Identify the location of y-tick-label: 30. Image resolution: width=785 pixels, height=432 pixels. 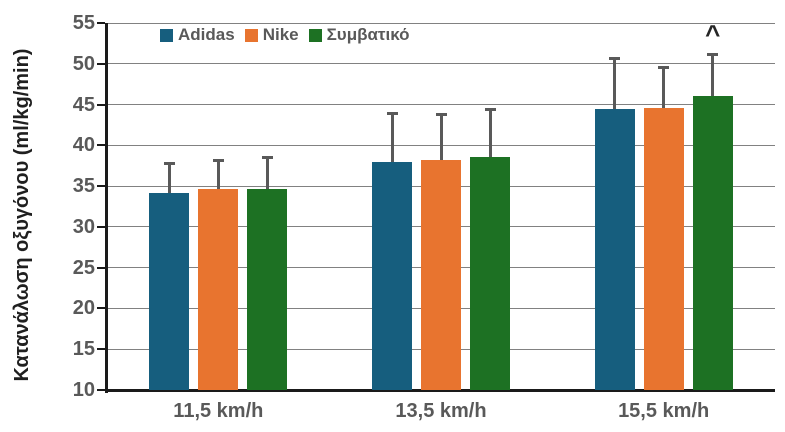
(83, 226).